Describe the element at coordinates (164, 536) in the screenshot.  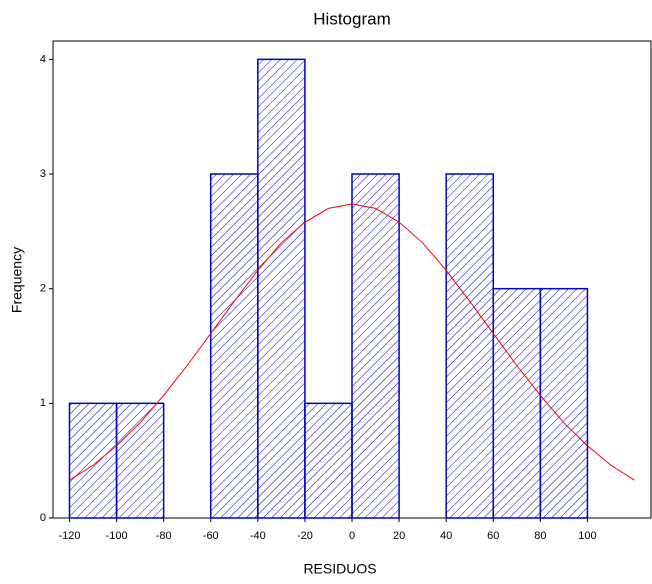
I see `x-tick-label: -80` at that location.